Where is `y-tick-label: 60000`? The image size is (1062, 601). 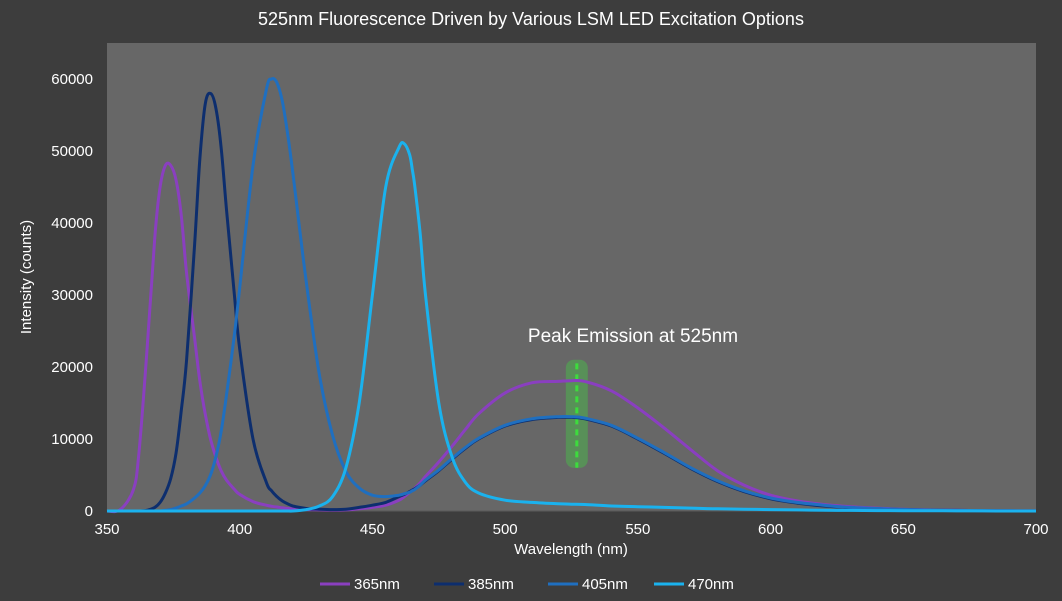
y-tick-label: 60000 is located at coordinates (72, 79).